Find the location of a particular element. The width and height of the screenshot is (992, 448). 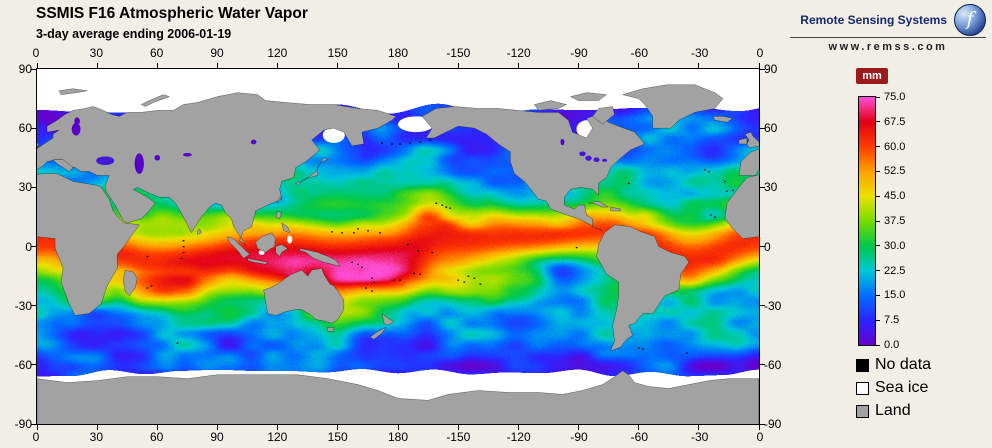

longitude-axis-bottom: 0 30 60 90 120 150 180 -150 -120 -90 -60 -30 0 is located at coordinates (398, 437).